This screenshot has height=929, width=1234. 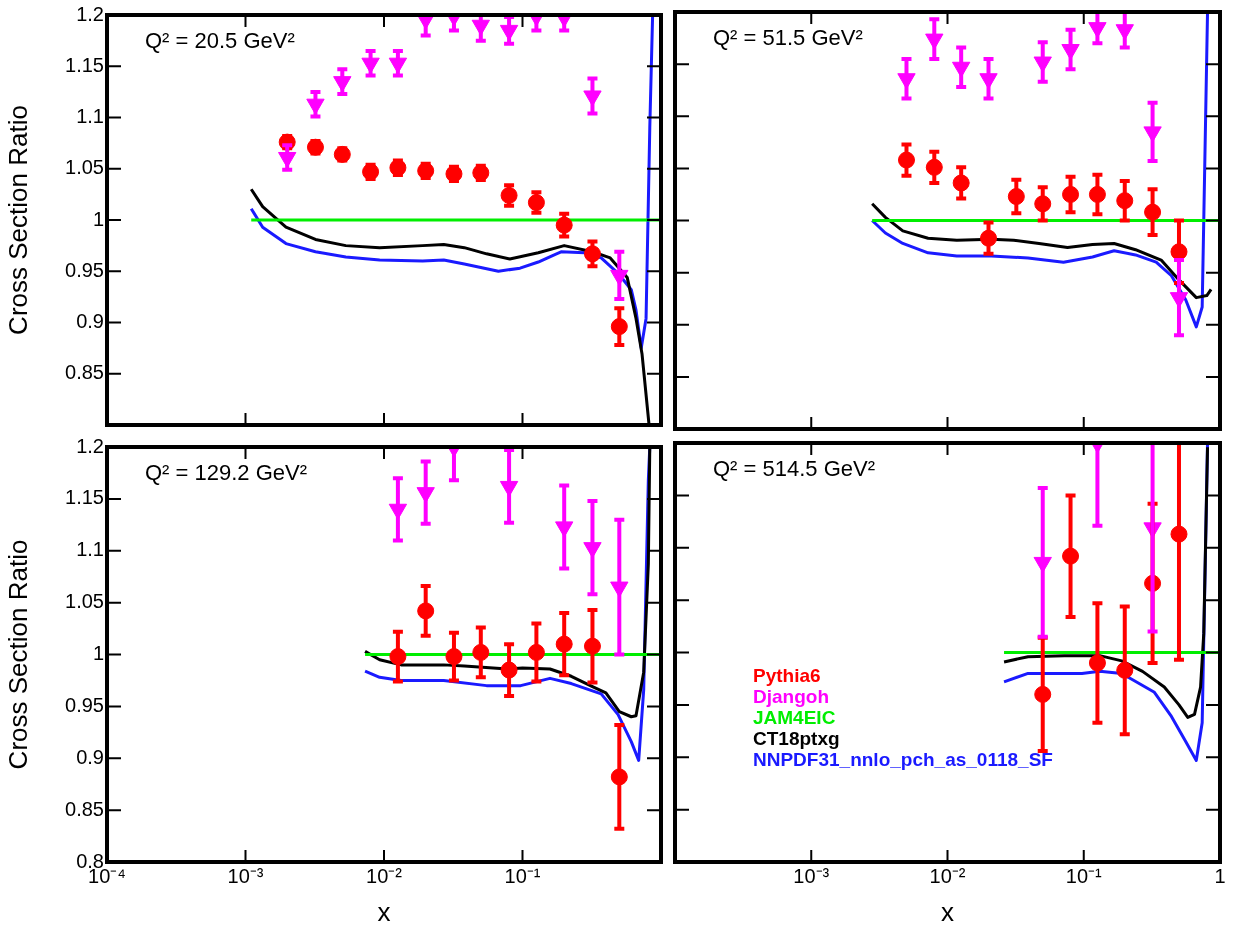 What do you see at coordinates (787, 675) in the screenshot?
I see `text: Pythia6` at bounding box center [787, 675].